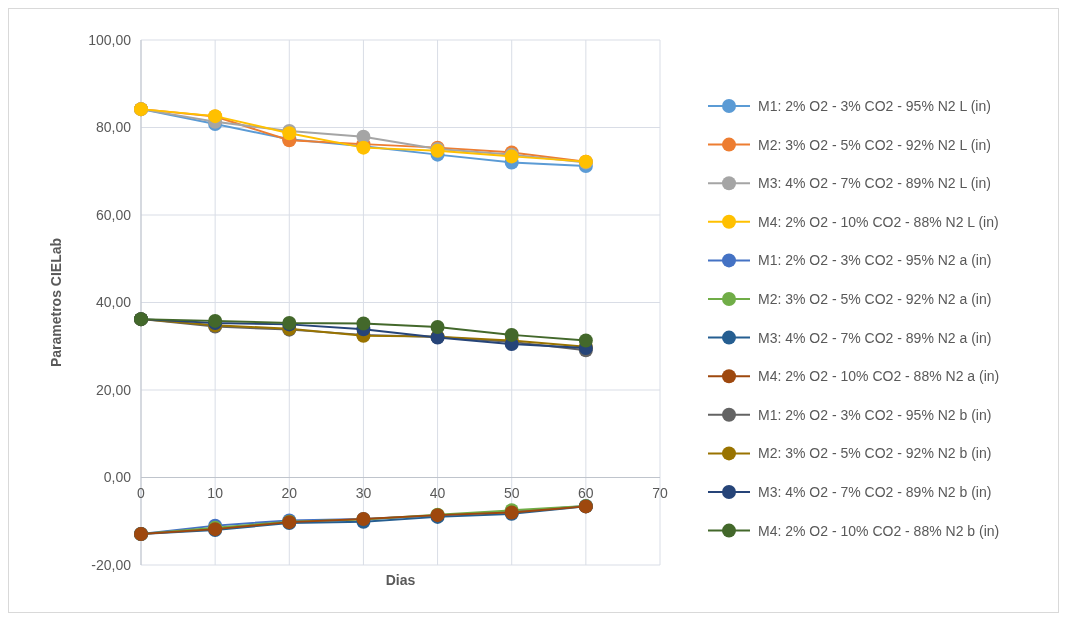  I want to click on y-tick-label: 0,00, so click(117, 477).